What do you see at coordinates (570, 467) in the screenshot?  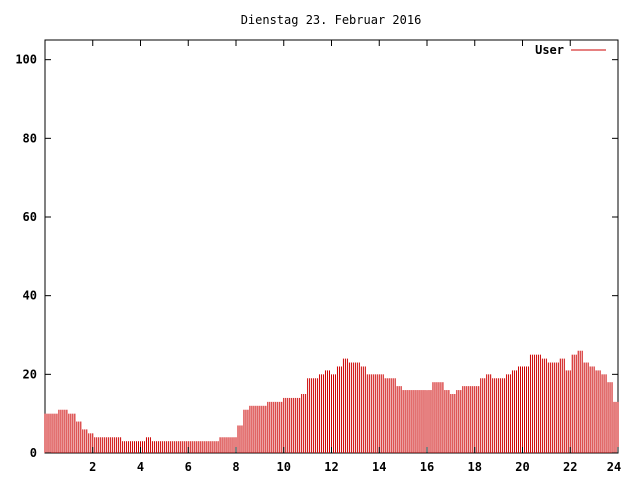 I see `x-tick-label: 22` at bounding box center [570, 467].